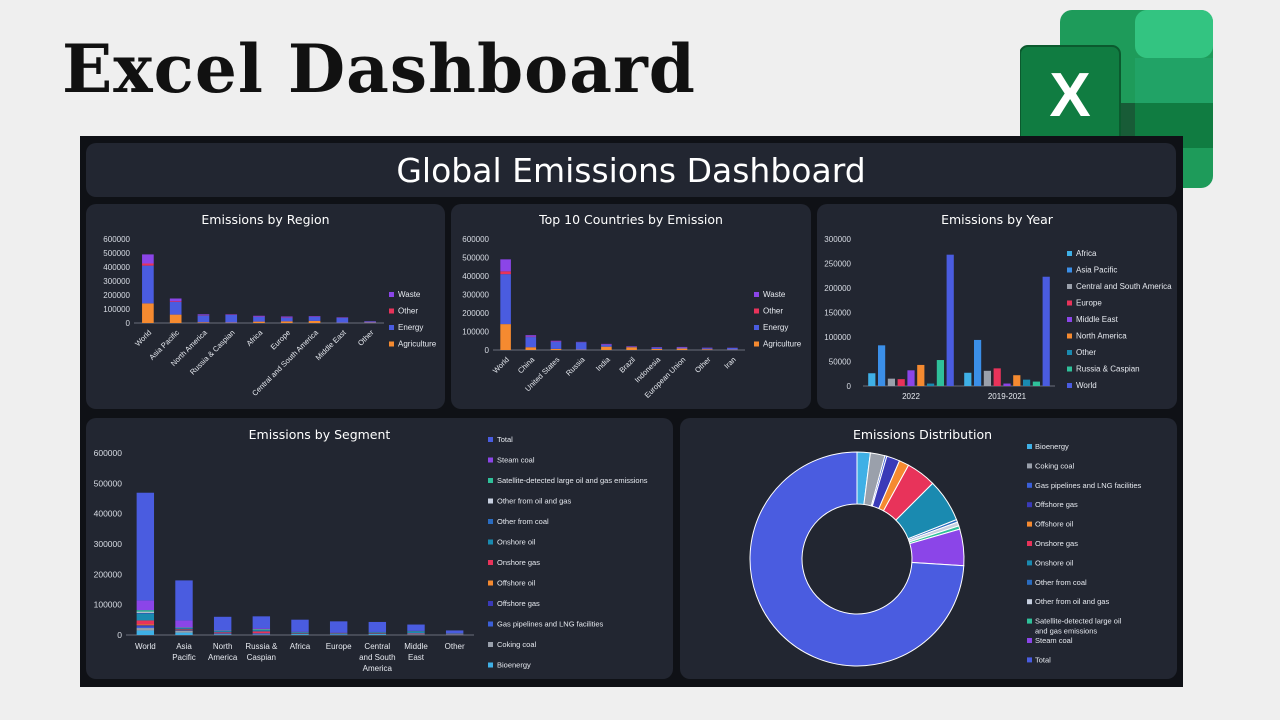 The width and height of the screenshot is (1280, 720). I want to click on countries-bar-india-waste, so click(606, 344).